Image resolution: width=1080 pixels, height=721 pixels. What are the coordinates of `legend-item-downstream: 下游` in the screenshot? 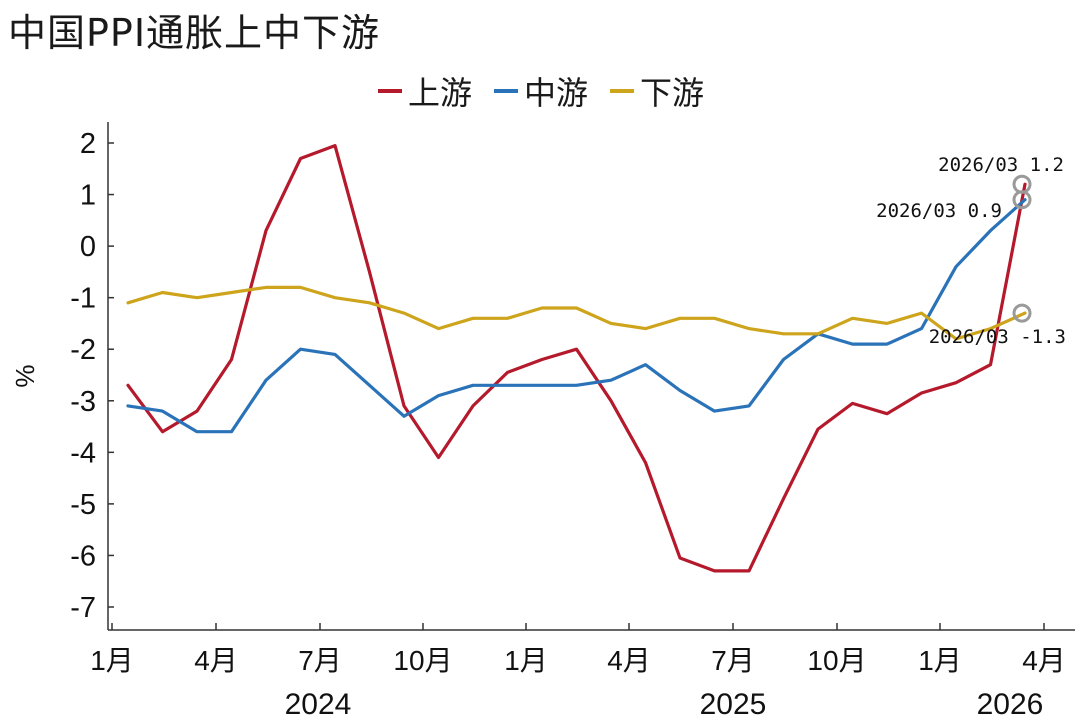 It's located at (657, 91).